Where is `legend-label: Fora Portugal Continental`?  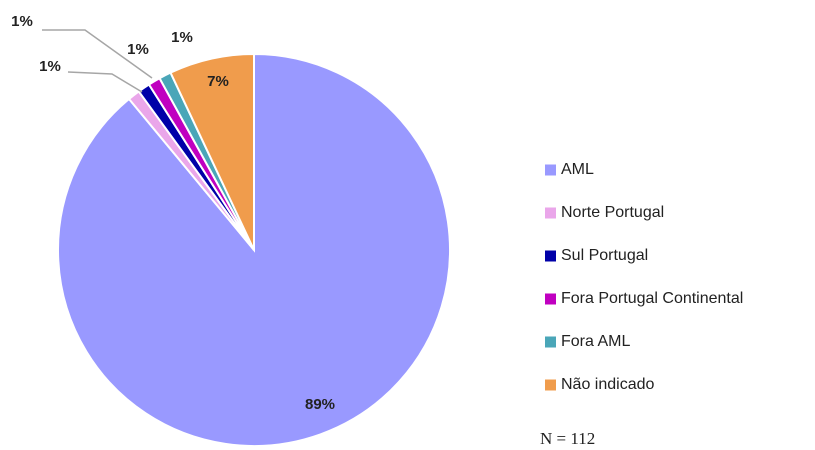 legend-label: Fora Portugal Continental is located at coordinates (652, 298).